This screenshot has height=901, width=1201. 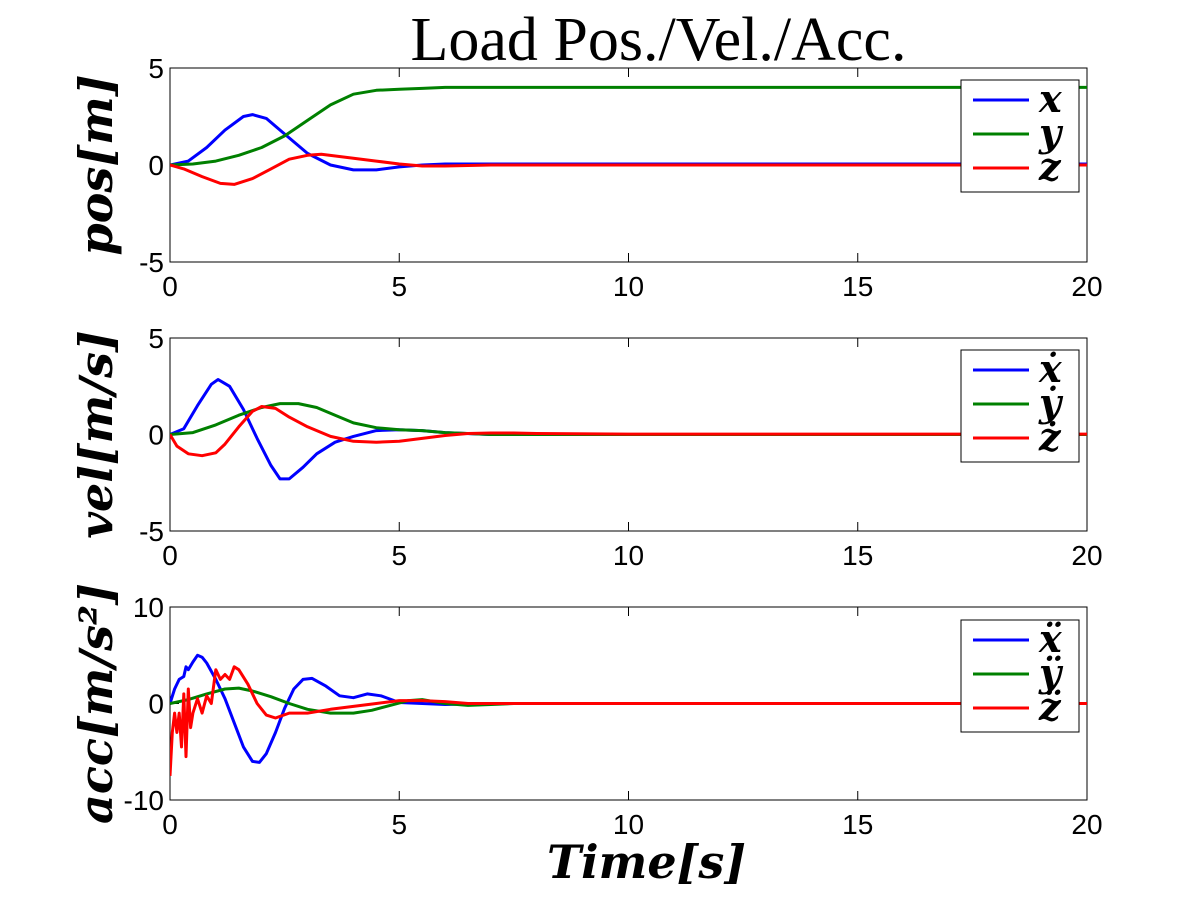 I want to click on legend-label: ÿ, so click(x=1051, y=672).